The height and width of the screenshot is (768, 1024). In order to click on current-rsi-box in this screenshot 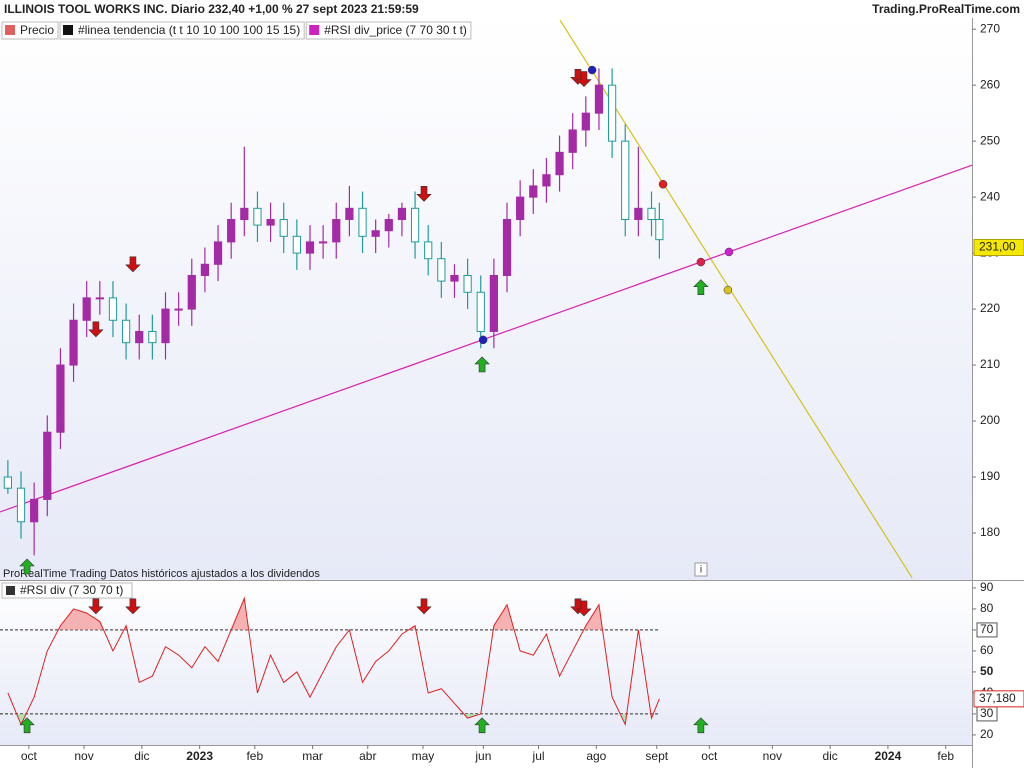, I will do `click(998, 699)`.